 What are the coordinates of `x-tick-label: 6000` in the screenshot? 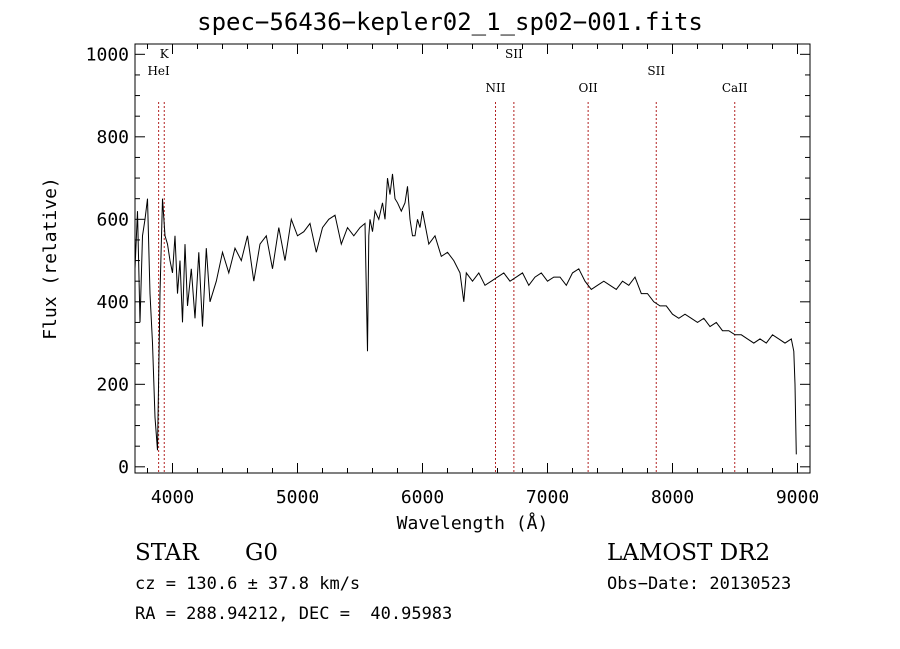 It's located at (422, 497).